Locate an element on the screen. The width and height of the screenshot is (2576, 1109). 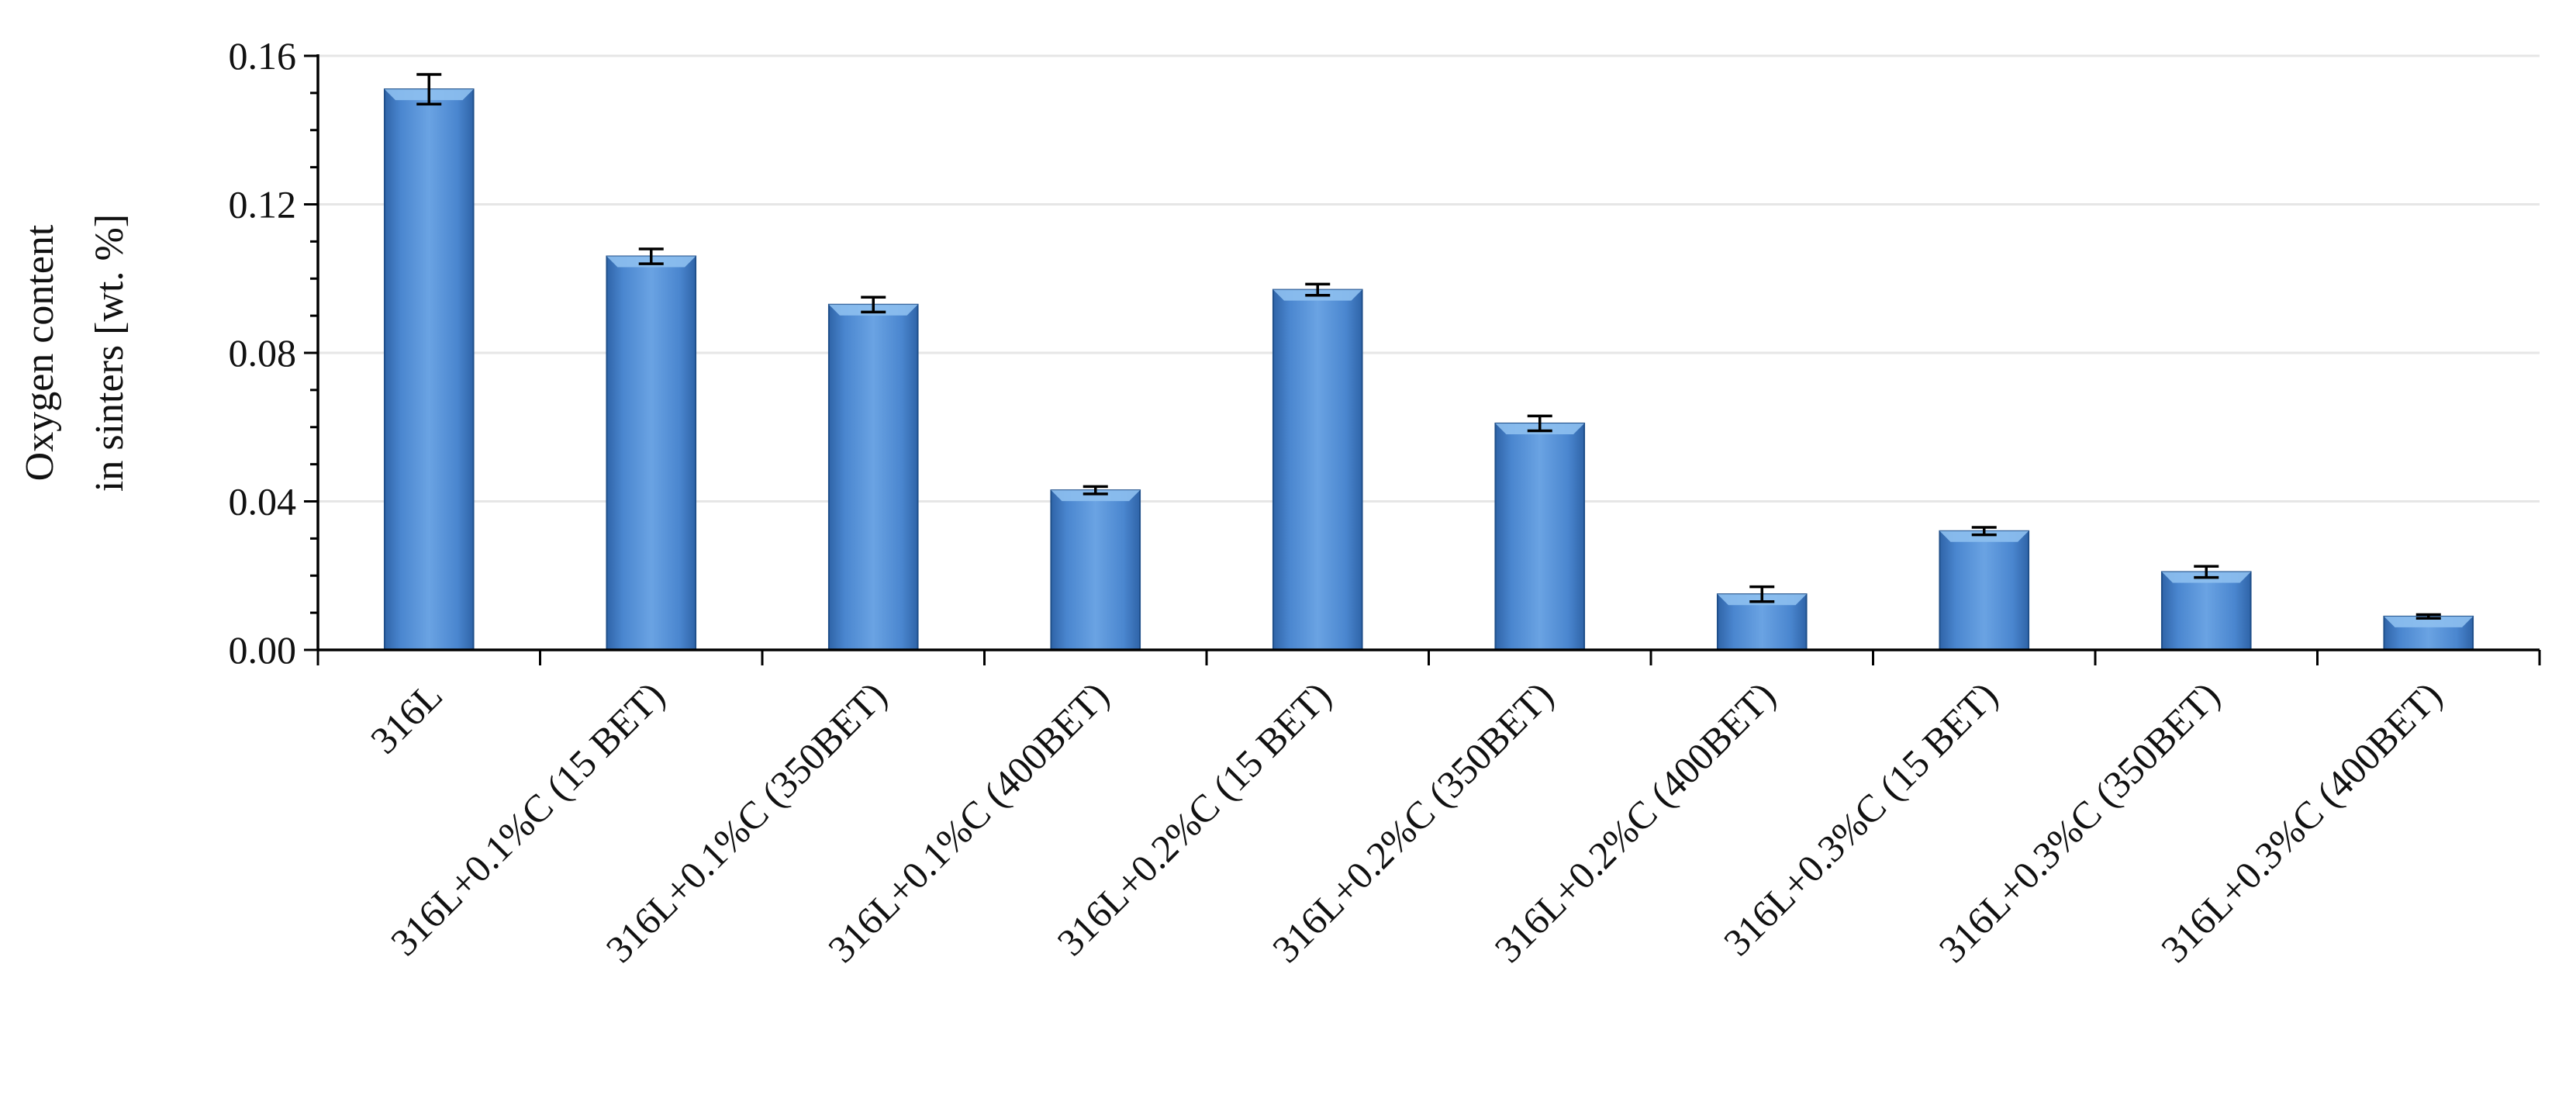
y-tick-label: 0.12 is located at coordinates (263, 205).